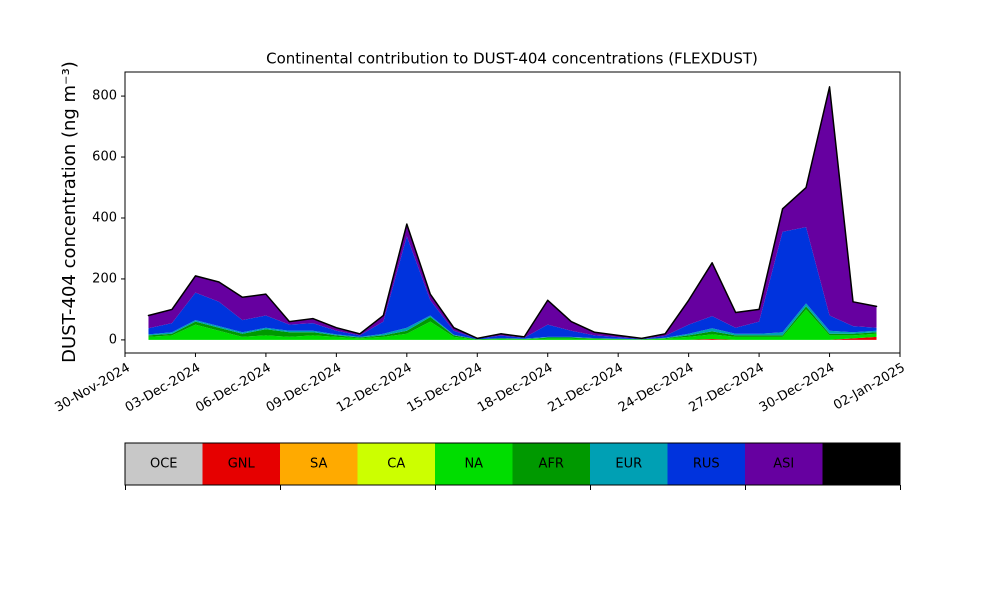  I want to click on legend-label: EUR, so click(628, 464).